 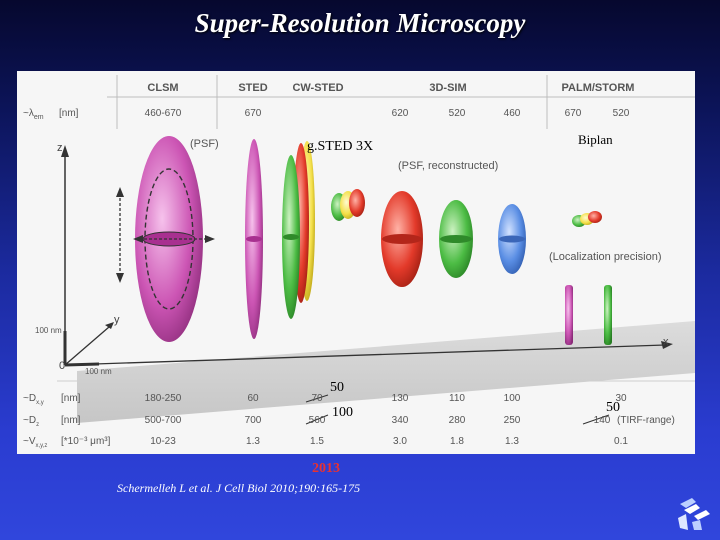 I want to click on svg-text: ~Dz, so click(x=31, y=421).